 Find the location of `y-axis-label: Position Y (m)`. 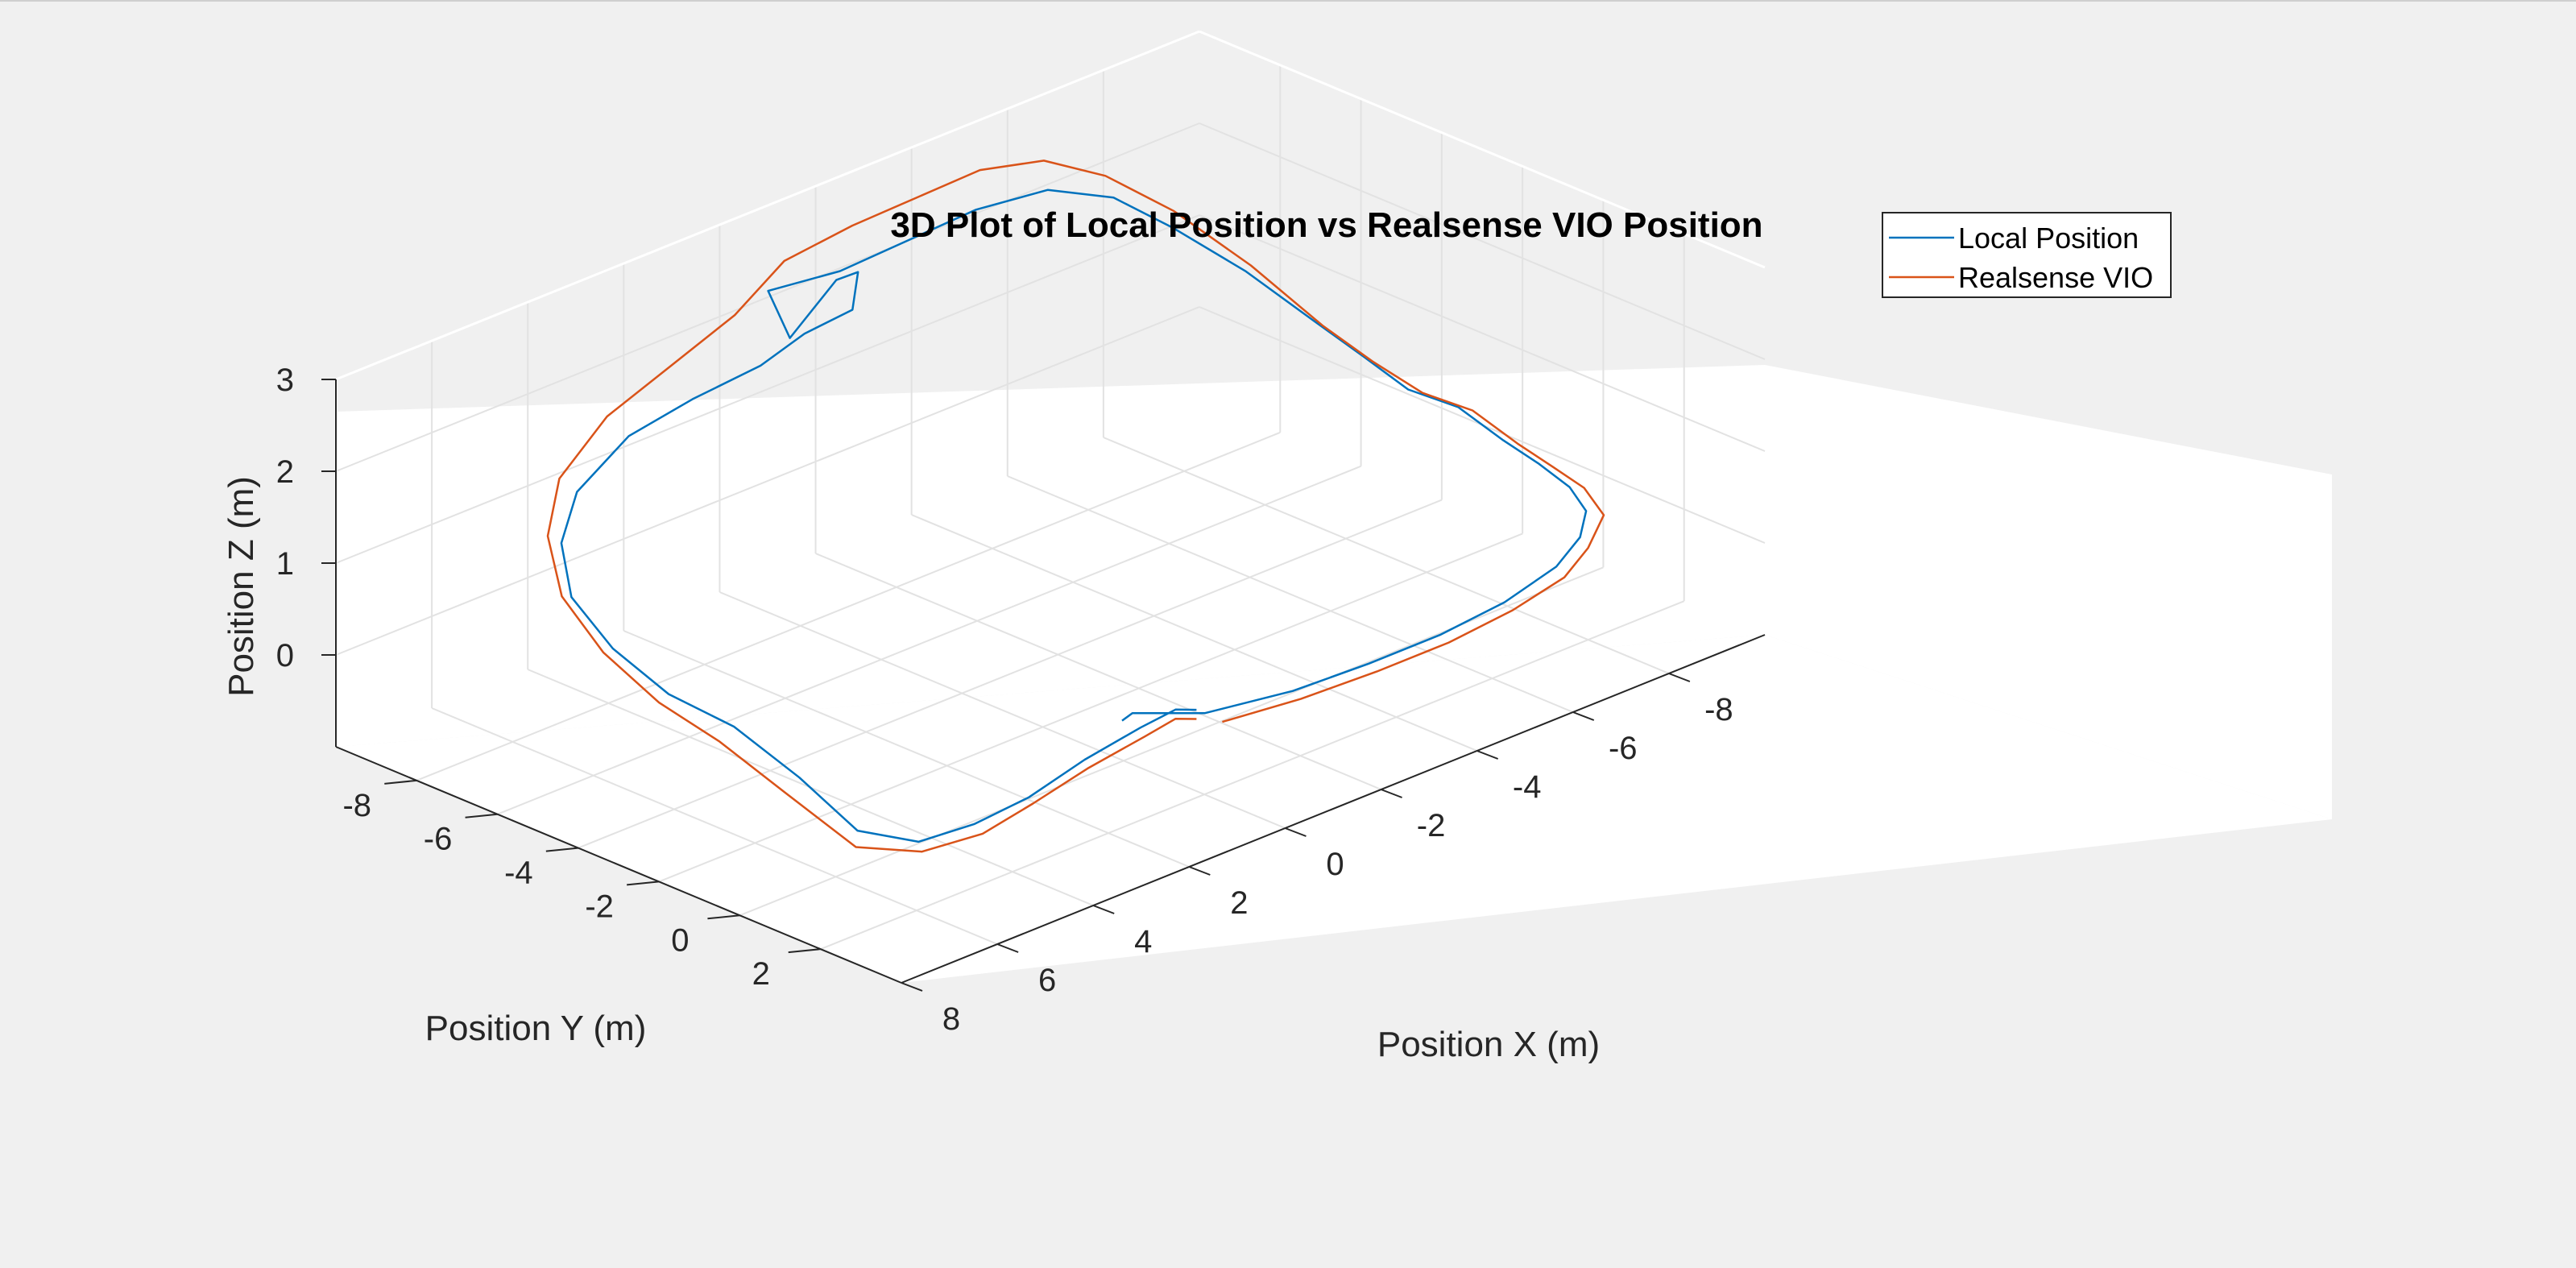

y-axis-label: Position Y (m) is located at coordinates (536, 1028).